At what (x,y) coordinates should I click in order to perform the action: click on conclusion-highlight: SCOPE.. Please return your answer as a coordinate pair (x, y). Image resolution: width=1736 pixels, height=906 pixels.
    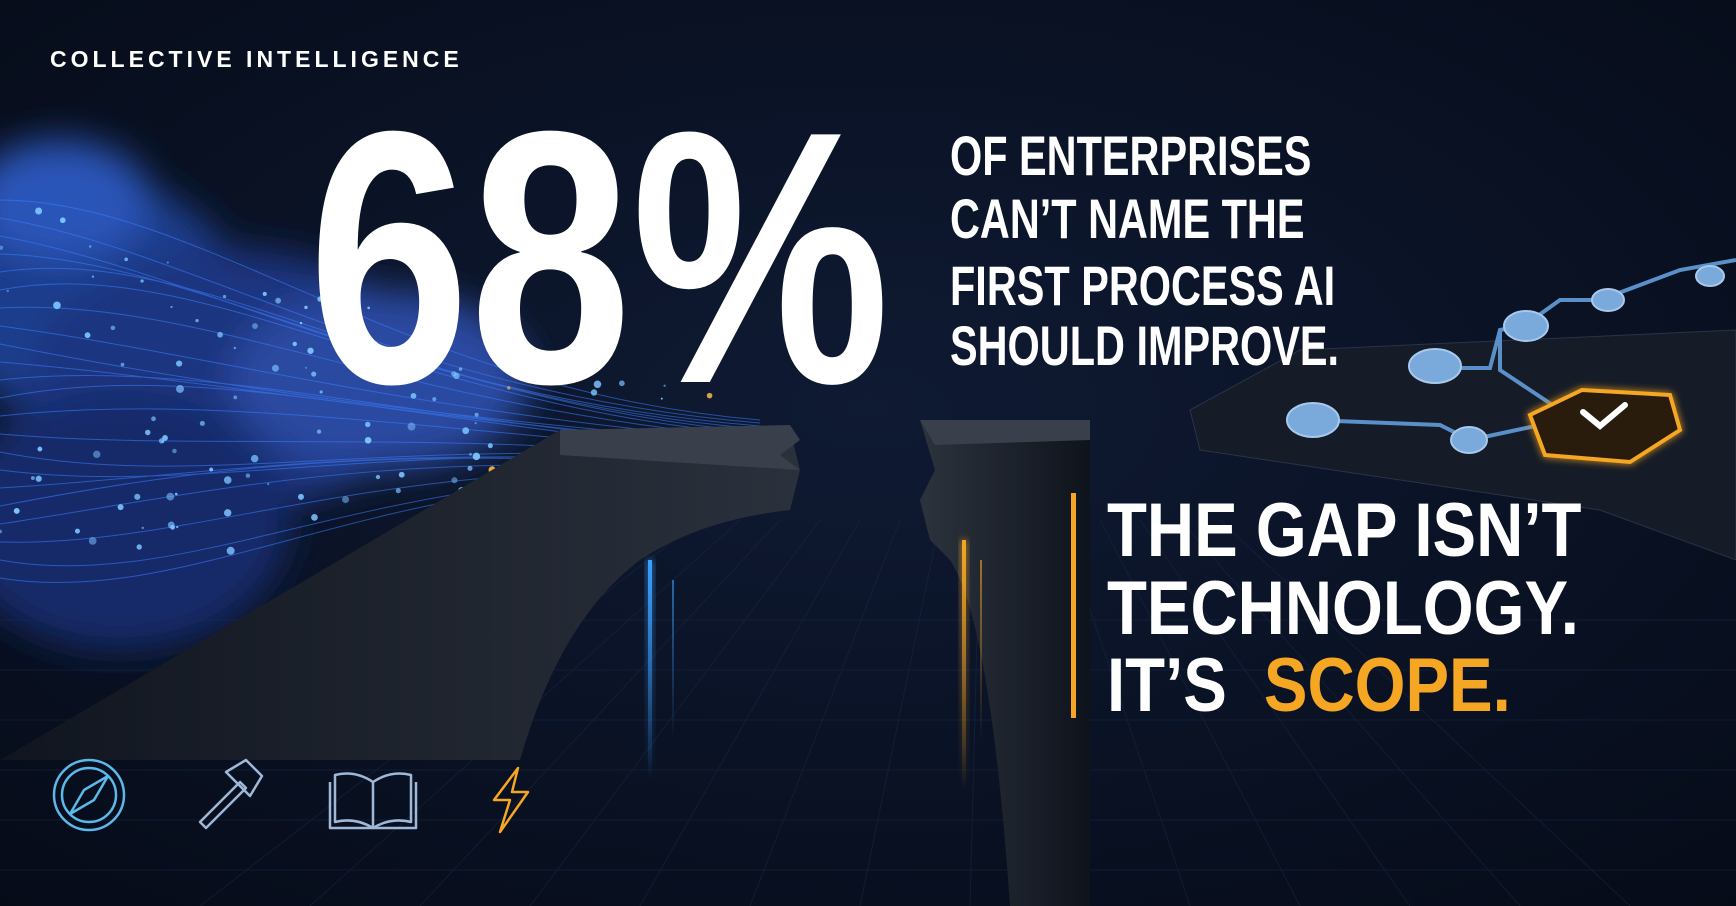
    Looking at the image, I should click on (1387, 685).